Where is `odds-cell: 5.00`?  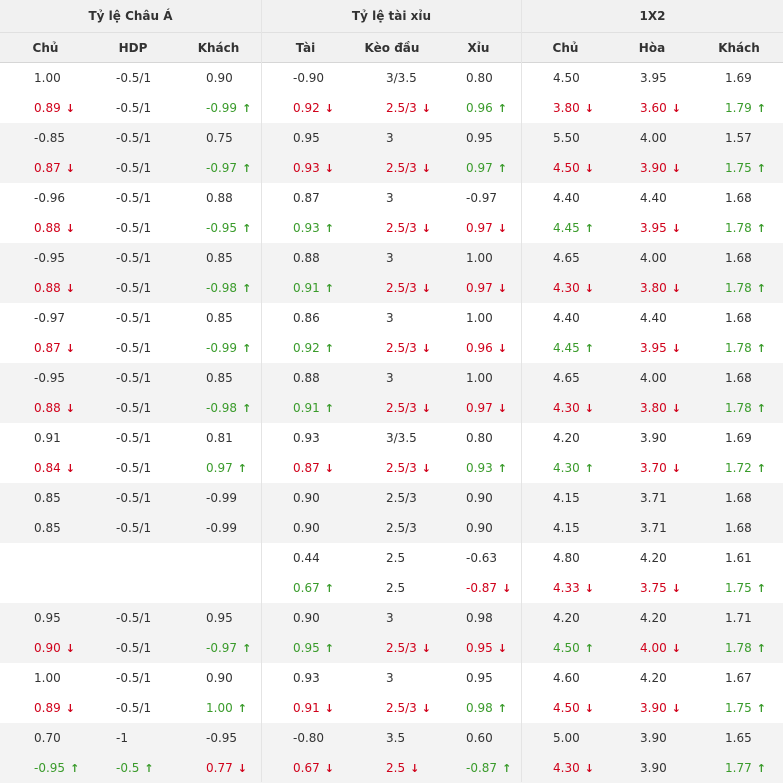
odds-cell: 5.00 is located at coordinates (566, 738).